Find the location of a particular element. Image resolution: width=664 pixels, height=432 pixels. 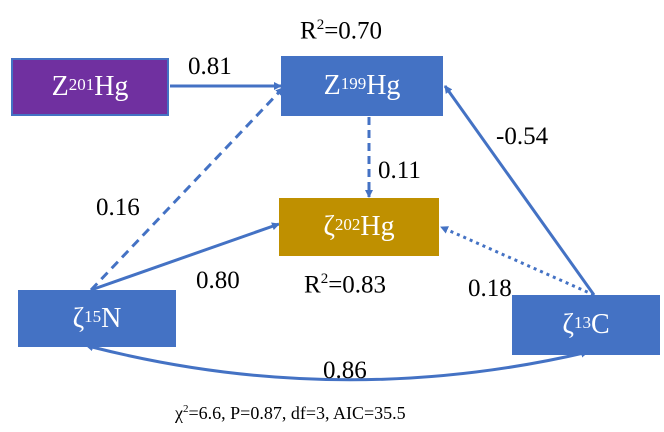

r-squared-z199hg: R2=0.70 is located at coordinates (341, 31).